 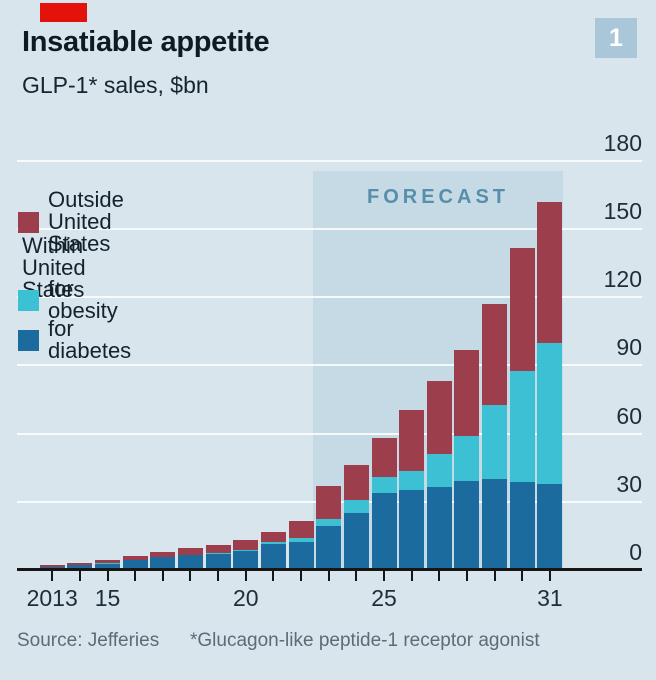 I want to click on x-tick-2016, so click(x=135, y=576).